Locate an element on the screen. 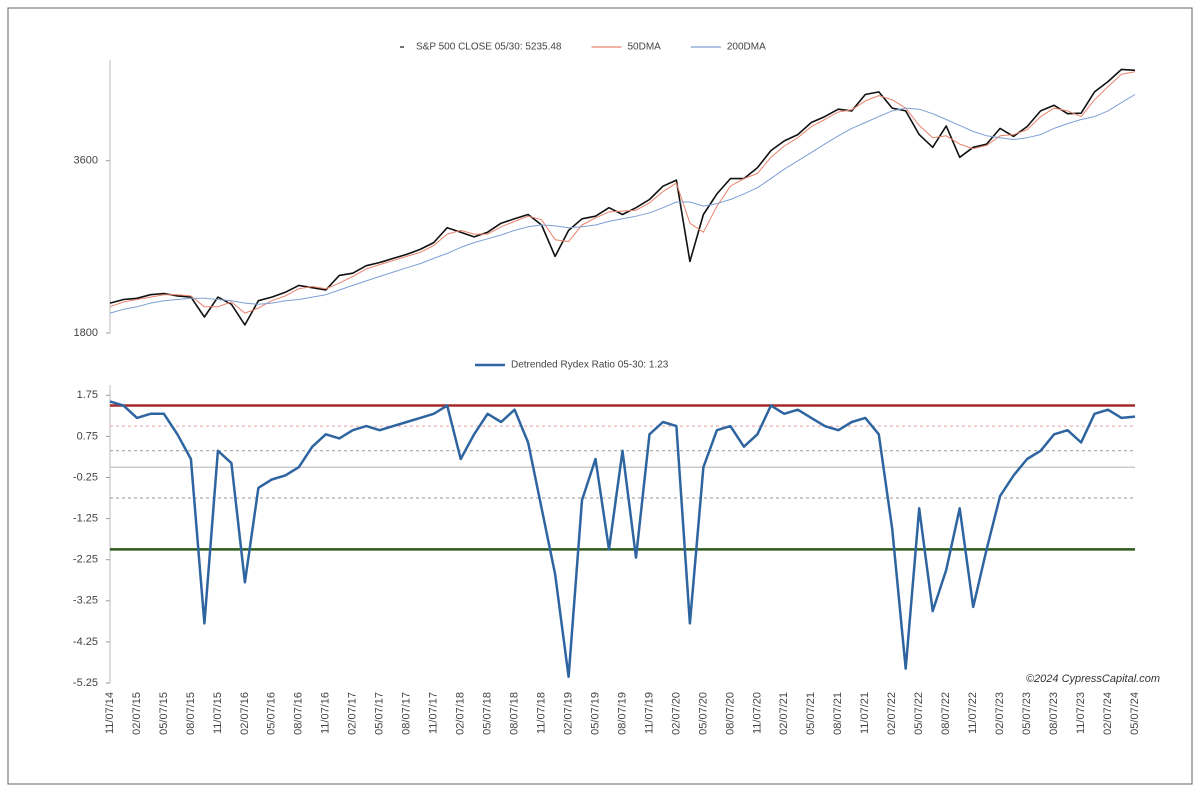  y-tick-label: -5.25 is located at coordinates (85, 683).